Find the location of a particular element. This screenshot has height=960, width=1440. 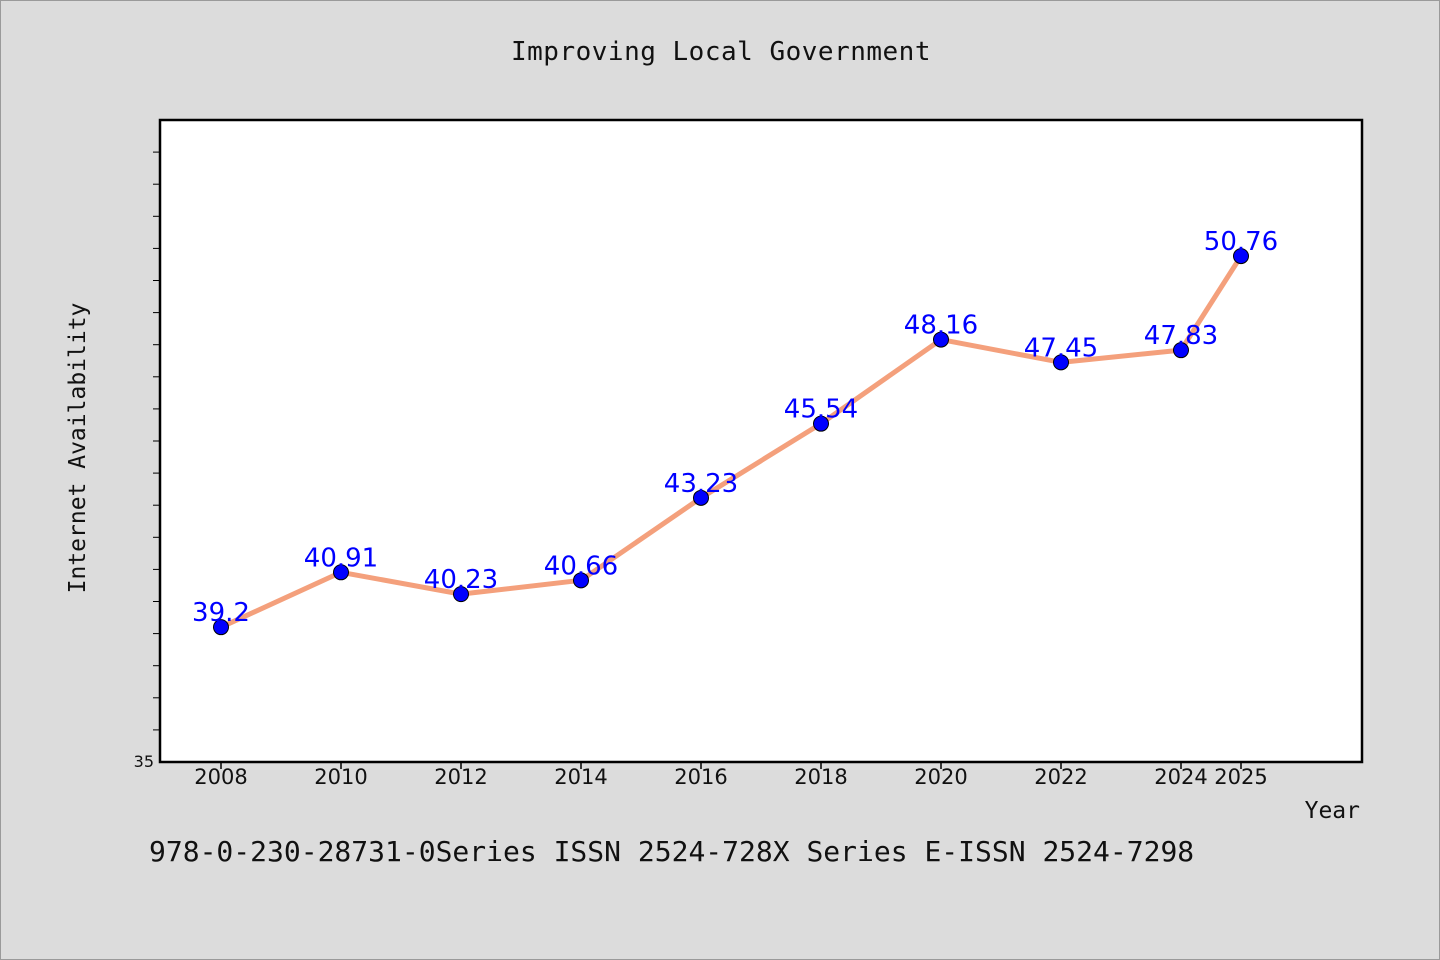

x-tick-label: 2025 is located at coordinates (1240, 777).